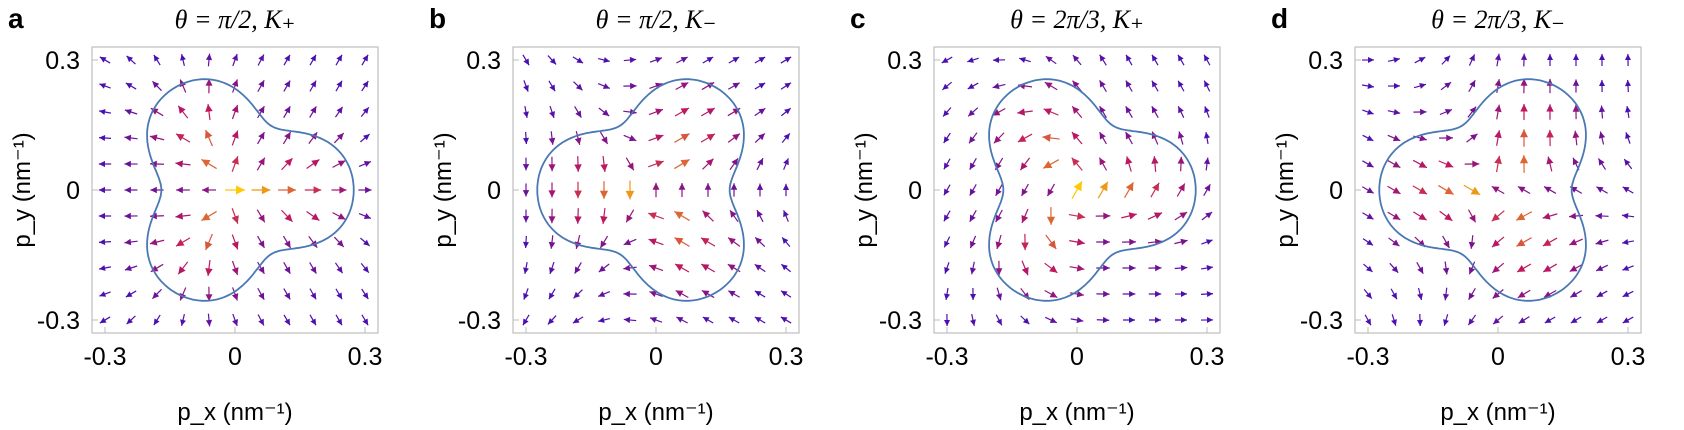 The width and height of the screenshot is (1684, 430). Describe the element at coordinates (1092, 190) in the screenshot. I see `fermi-contour` at that location.